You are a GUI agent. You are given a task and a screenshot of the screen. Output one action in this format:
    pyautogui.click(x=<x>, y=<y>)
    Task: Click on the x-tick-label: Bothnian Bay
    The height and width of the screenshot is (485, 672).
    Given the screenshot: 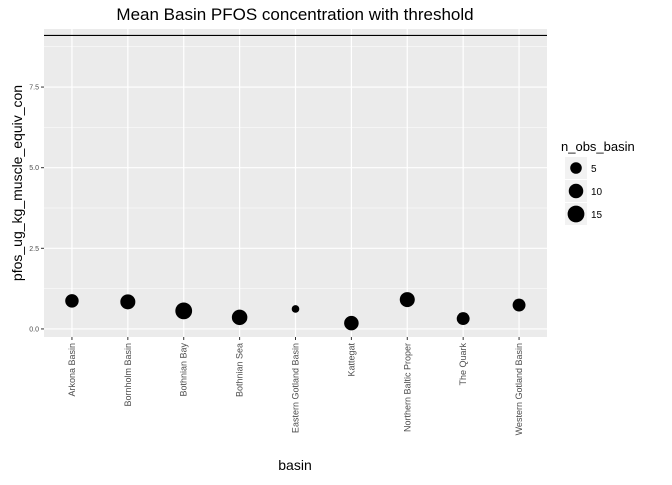 What is the action you would take?
    pyautogui.click(x=184, y=370)
    